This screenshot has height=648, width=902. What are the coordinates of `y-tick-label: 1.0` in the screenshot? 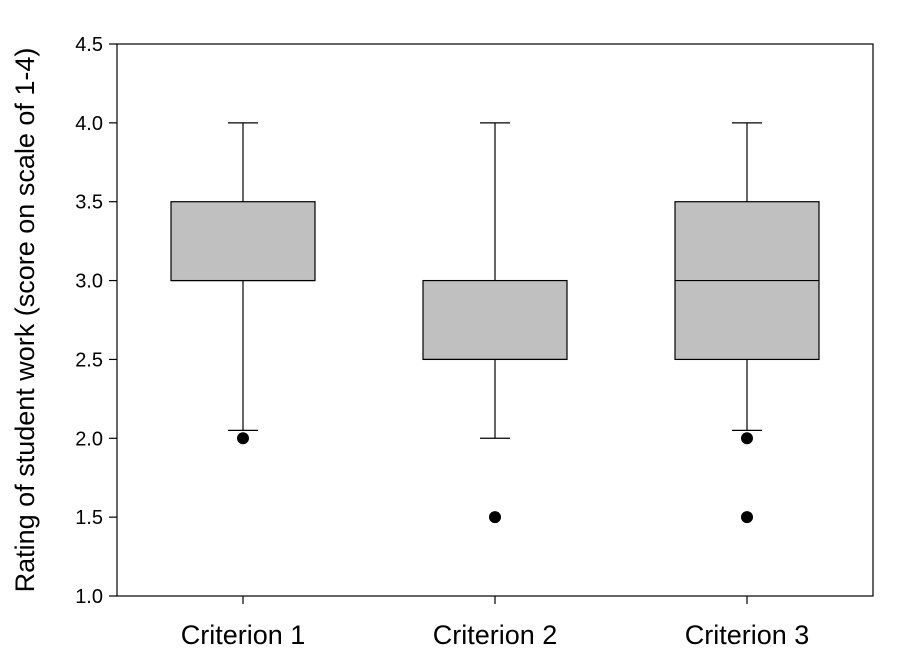 It's located at (89, 597).